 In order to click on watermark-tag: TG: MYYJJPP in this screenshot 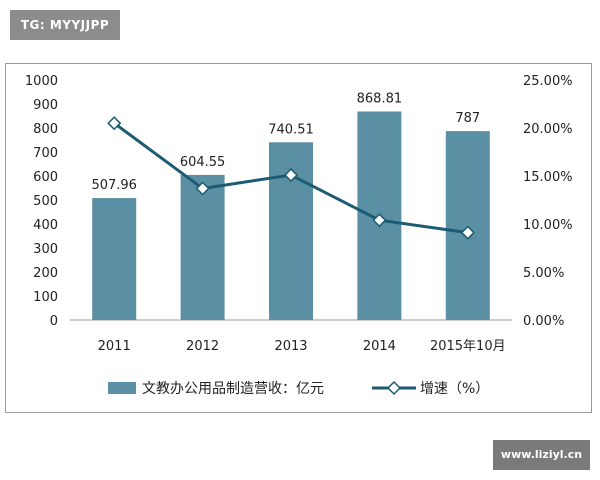, I will do `click(65, 25)`.